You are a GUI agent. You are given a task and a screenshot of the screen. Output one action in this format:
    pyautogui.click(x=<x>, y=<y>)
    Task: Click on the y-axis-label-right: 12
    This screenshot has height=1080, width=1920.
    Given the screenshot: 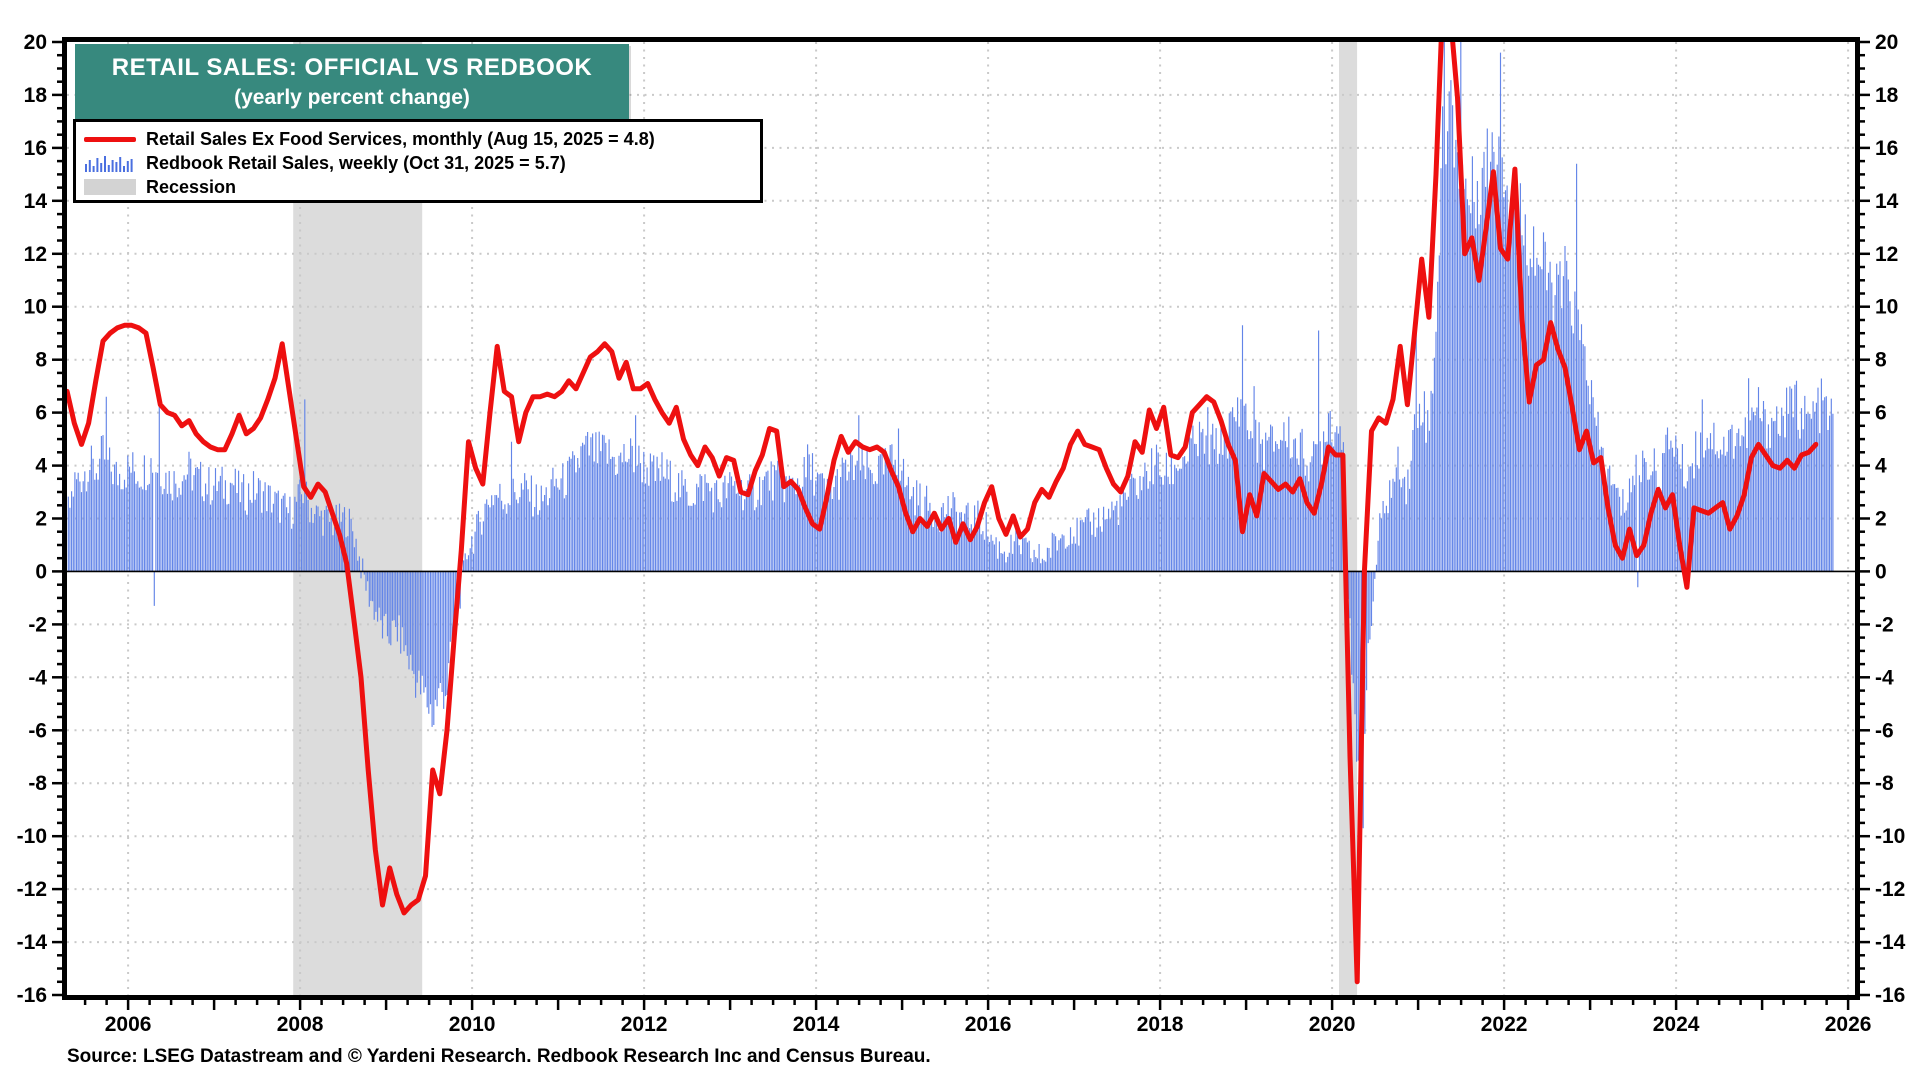 What is the action you would take?
    pyautogui.click(x=1886, y=254)
    